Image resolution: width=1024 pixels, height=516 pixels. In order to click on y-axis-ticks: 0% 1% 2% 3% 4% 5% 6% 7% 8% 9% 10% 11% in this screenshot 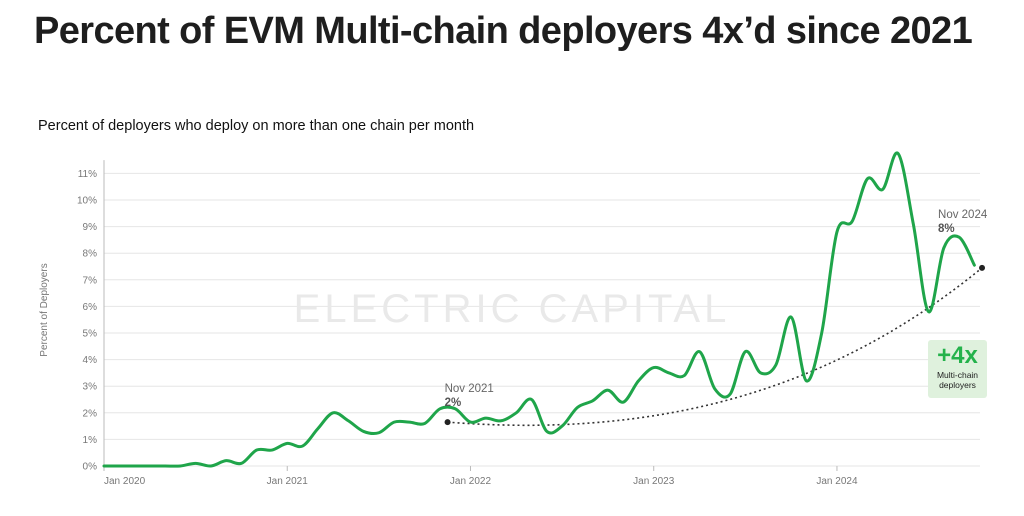, I will do `click(87, 321)`.